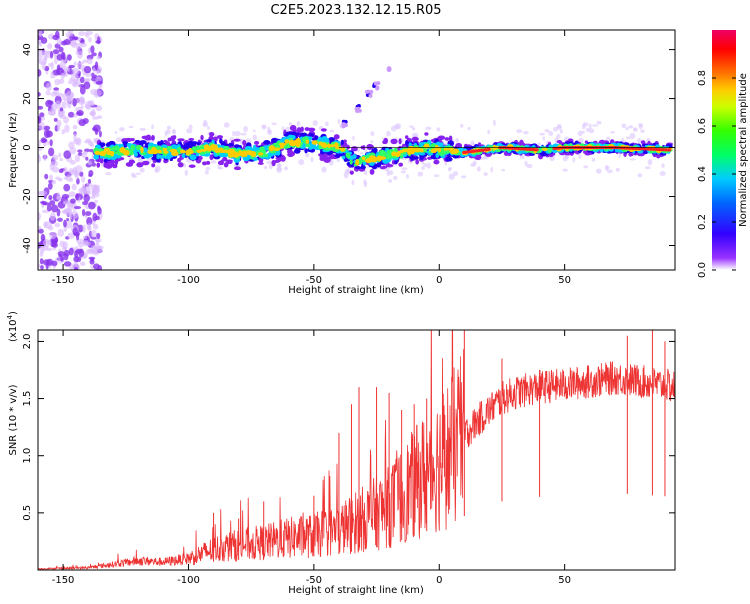 The width and height of the screenshot is (750, 604). Describe the element at coordinates (27, 341) in the screenshot. I see `snr-y-tick-label: 2.0` at that location.